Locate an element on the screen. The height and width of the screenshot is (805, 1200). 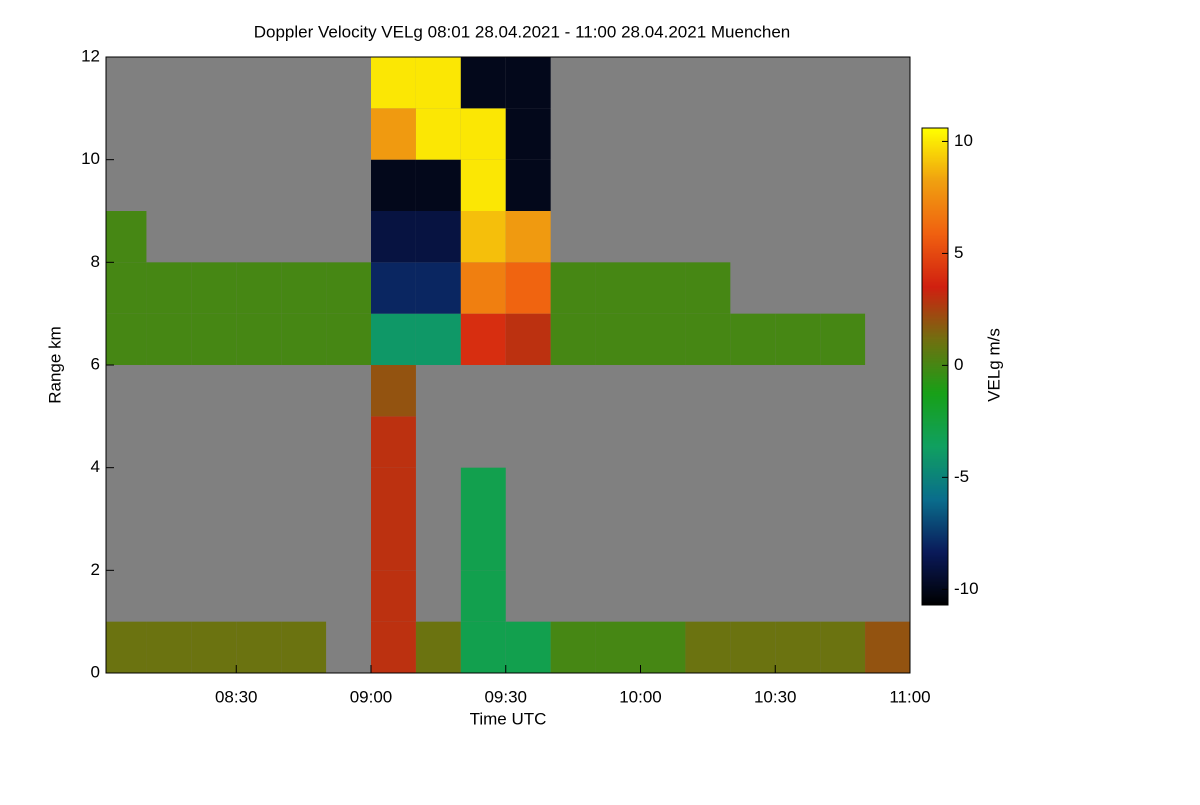
colorbar-tick-label: 0 is located at coordinates (958, 364).